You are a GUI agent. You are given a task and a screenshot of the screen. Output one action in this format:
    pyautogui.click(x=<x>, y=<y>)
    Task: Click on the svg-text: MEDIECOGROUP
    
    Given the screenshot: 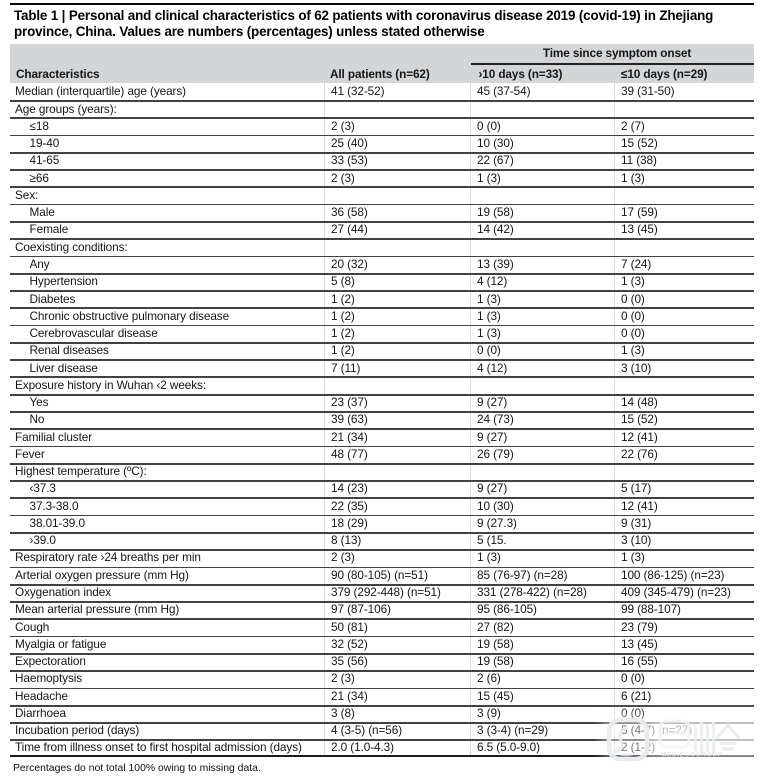 What is the action you would take?
    pyautogui.click(x=692, y=755)
    